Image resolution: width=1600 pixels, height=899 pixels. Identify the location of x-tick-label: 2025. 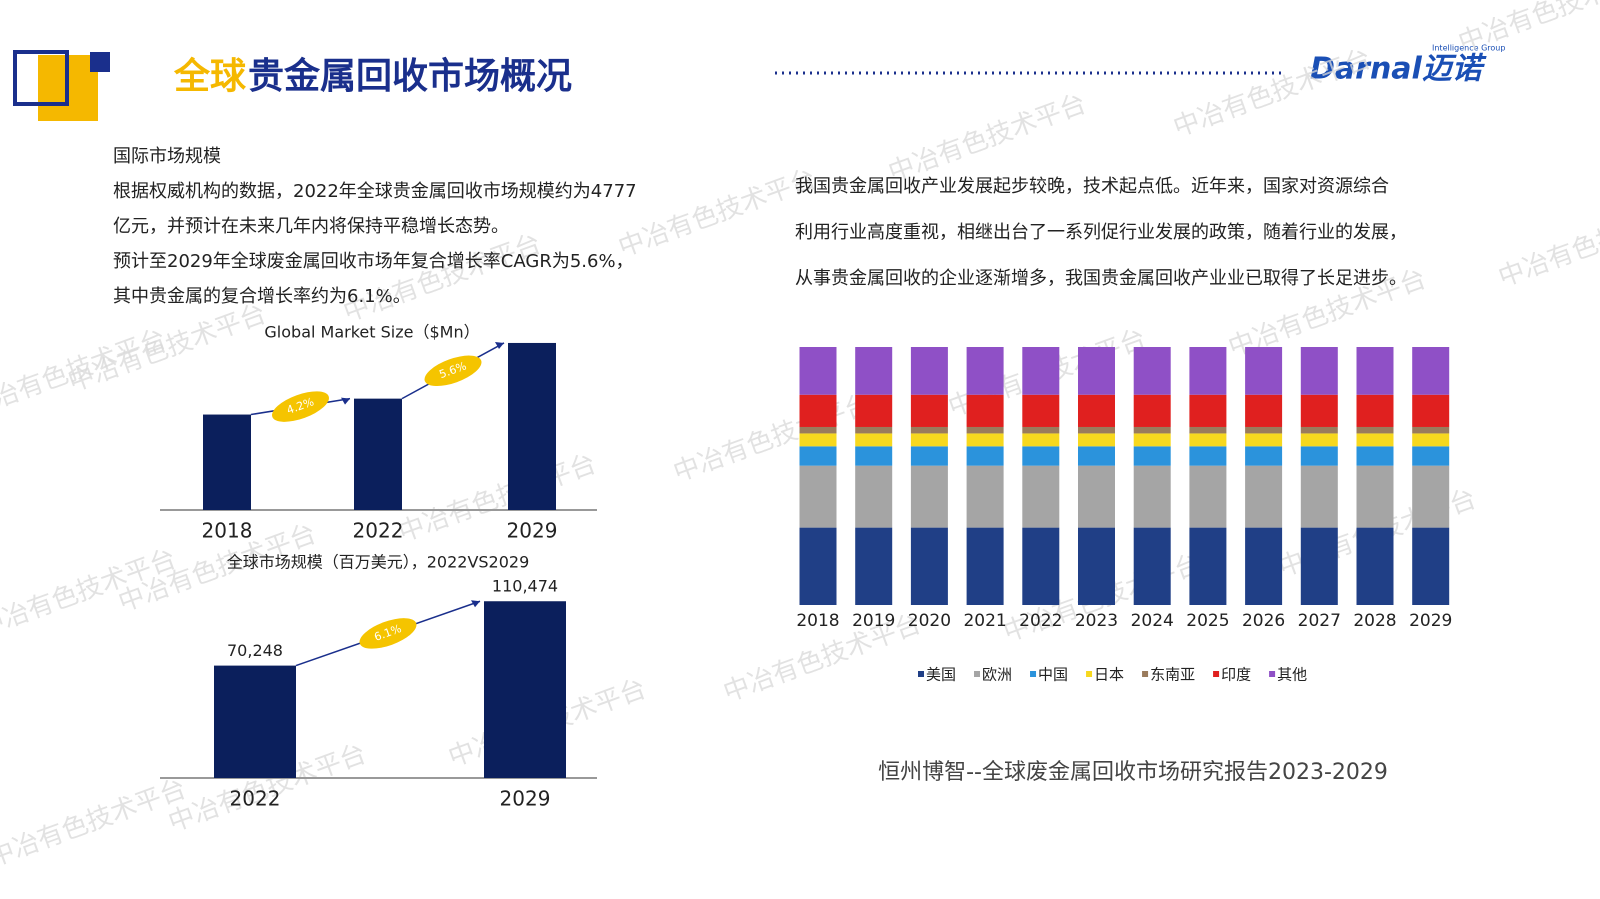
(1207, 621).